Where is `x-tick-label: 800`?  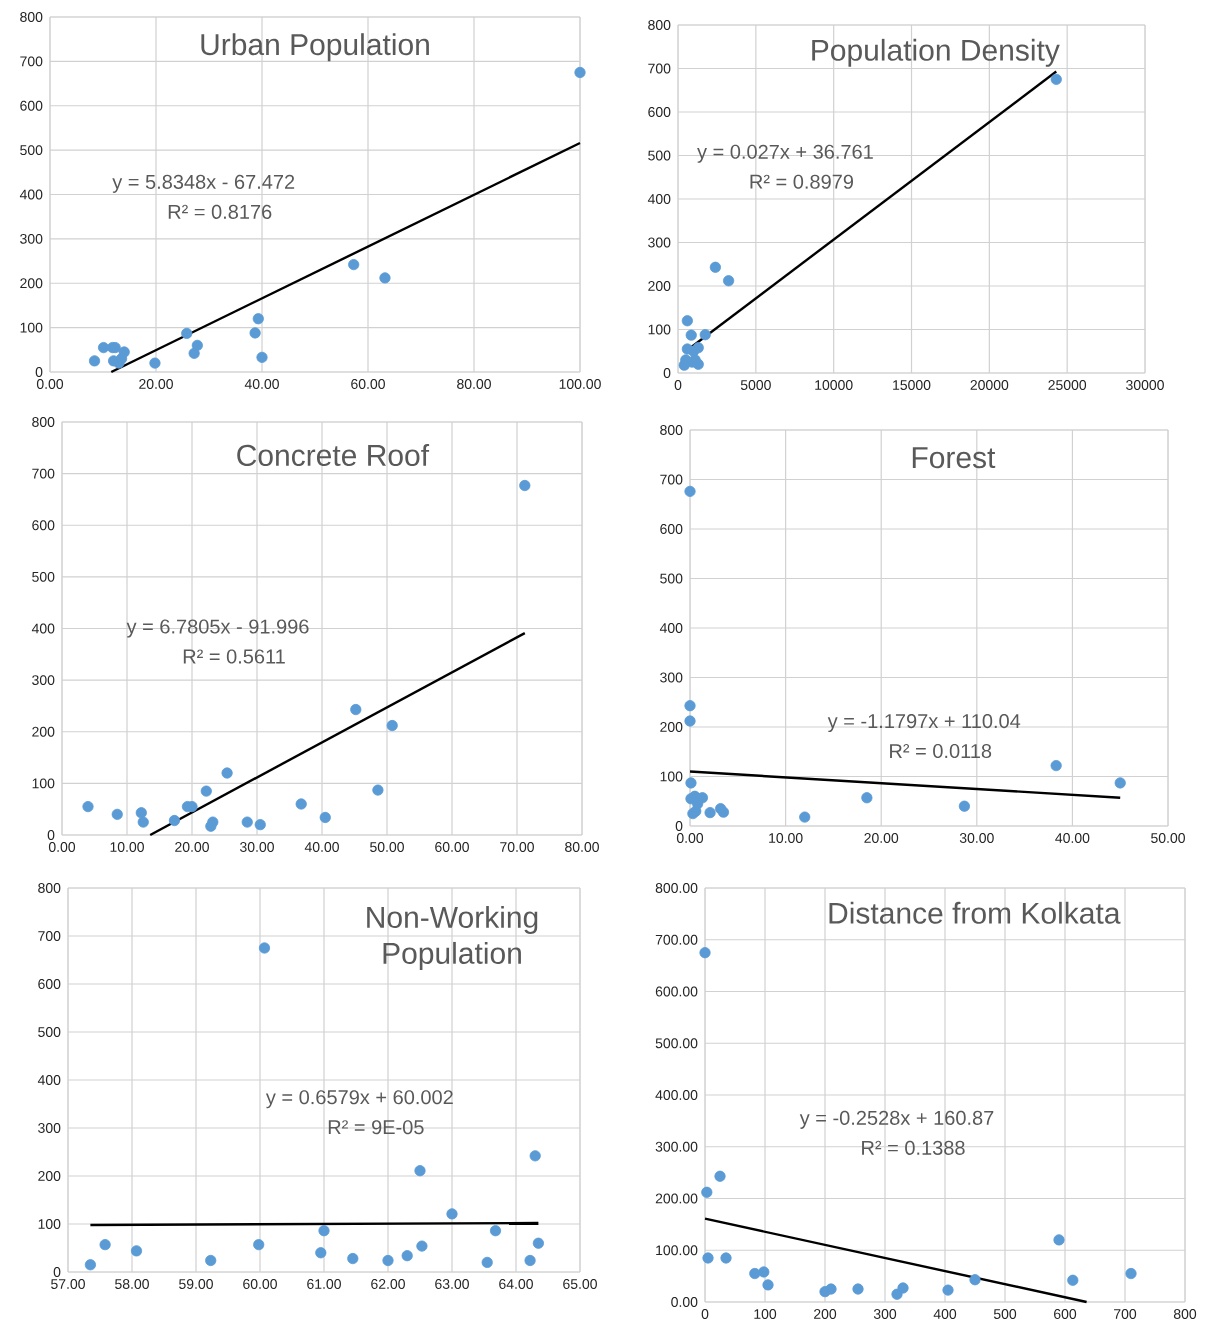 x-tick-label: 800 is located at coordinates (1185, 1314).